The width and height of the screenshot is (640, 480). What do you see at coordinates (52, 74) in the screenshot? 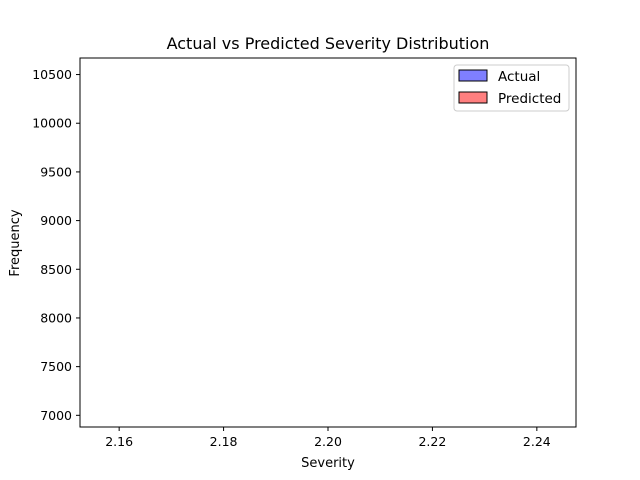
I see `y-tick-label: 10500` at bounding box center [52, 74].